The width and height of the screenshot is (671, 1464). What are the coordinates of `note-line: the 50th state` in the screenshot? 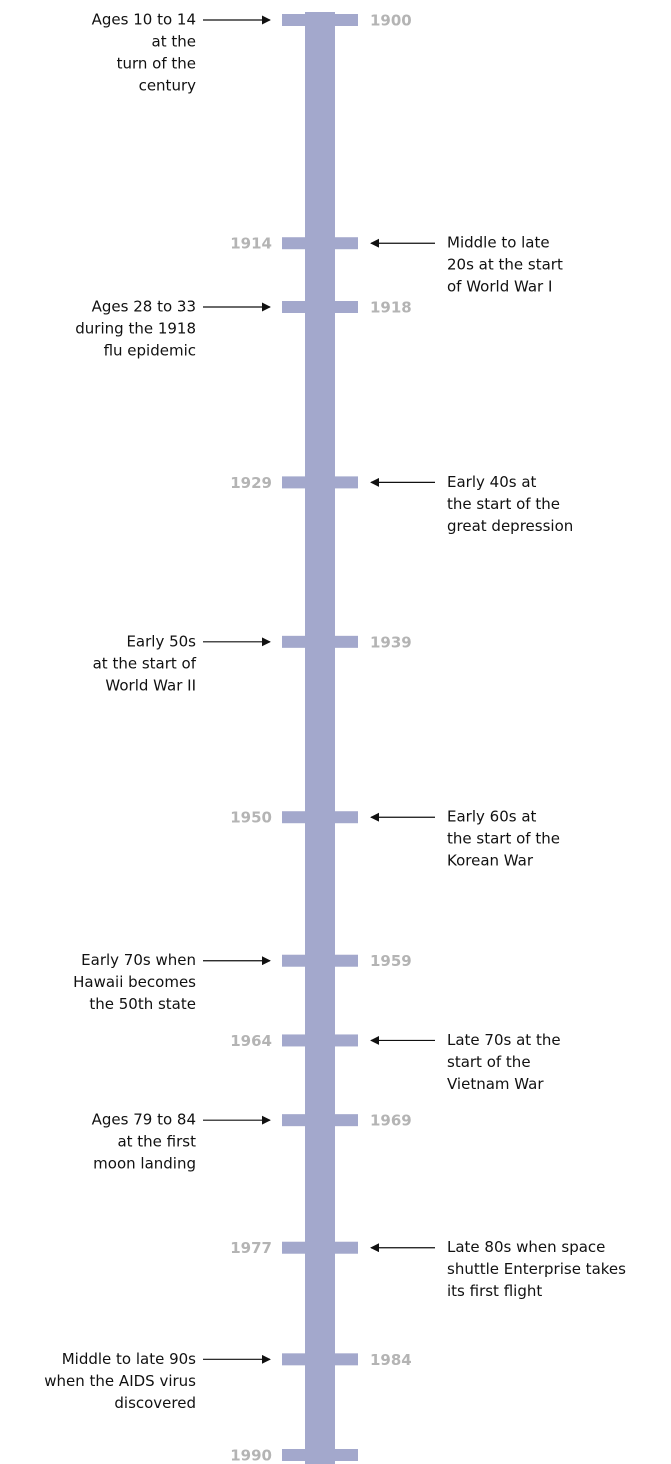 It's located at (142, 1004).